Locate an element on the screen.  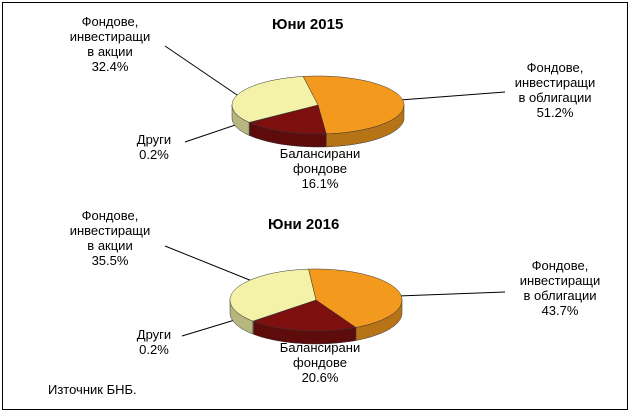
slice-label: Фондове, инвестиращи в акции 35.5% is located at coordinates (110, 238).